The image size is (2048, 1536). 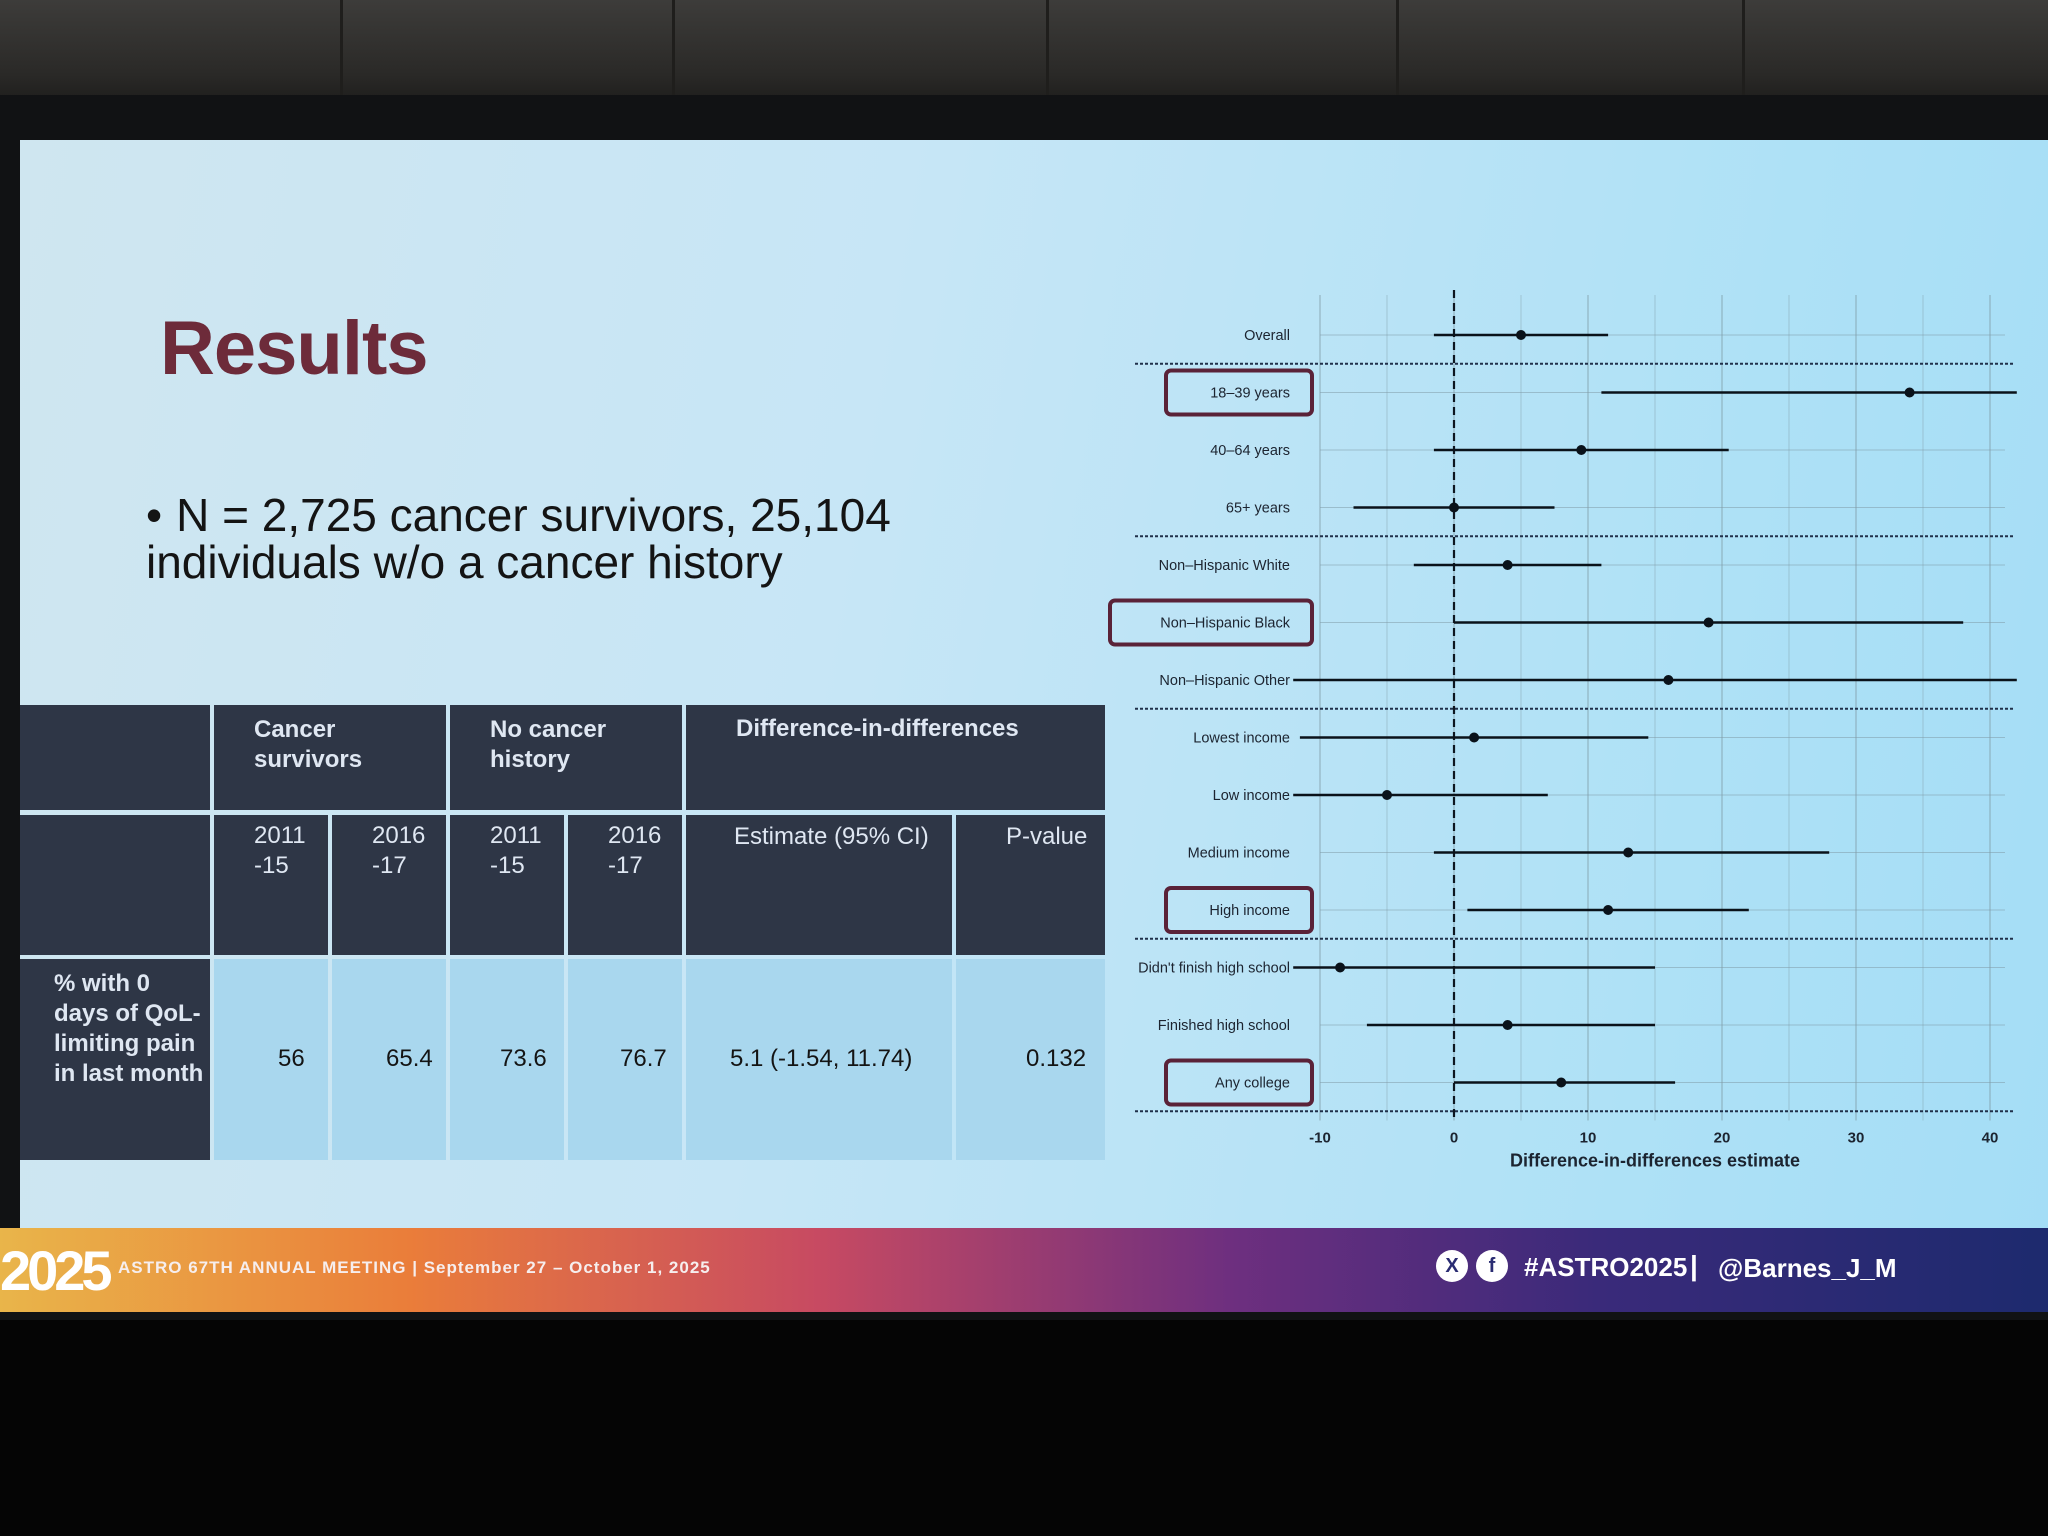 What do you see at coordinates (330, 757) in the screenshot?
I see `table-group-header: Cancer survivors` at bounding box center [330, 757].